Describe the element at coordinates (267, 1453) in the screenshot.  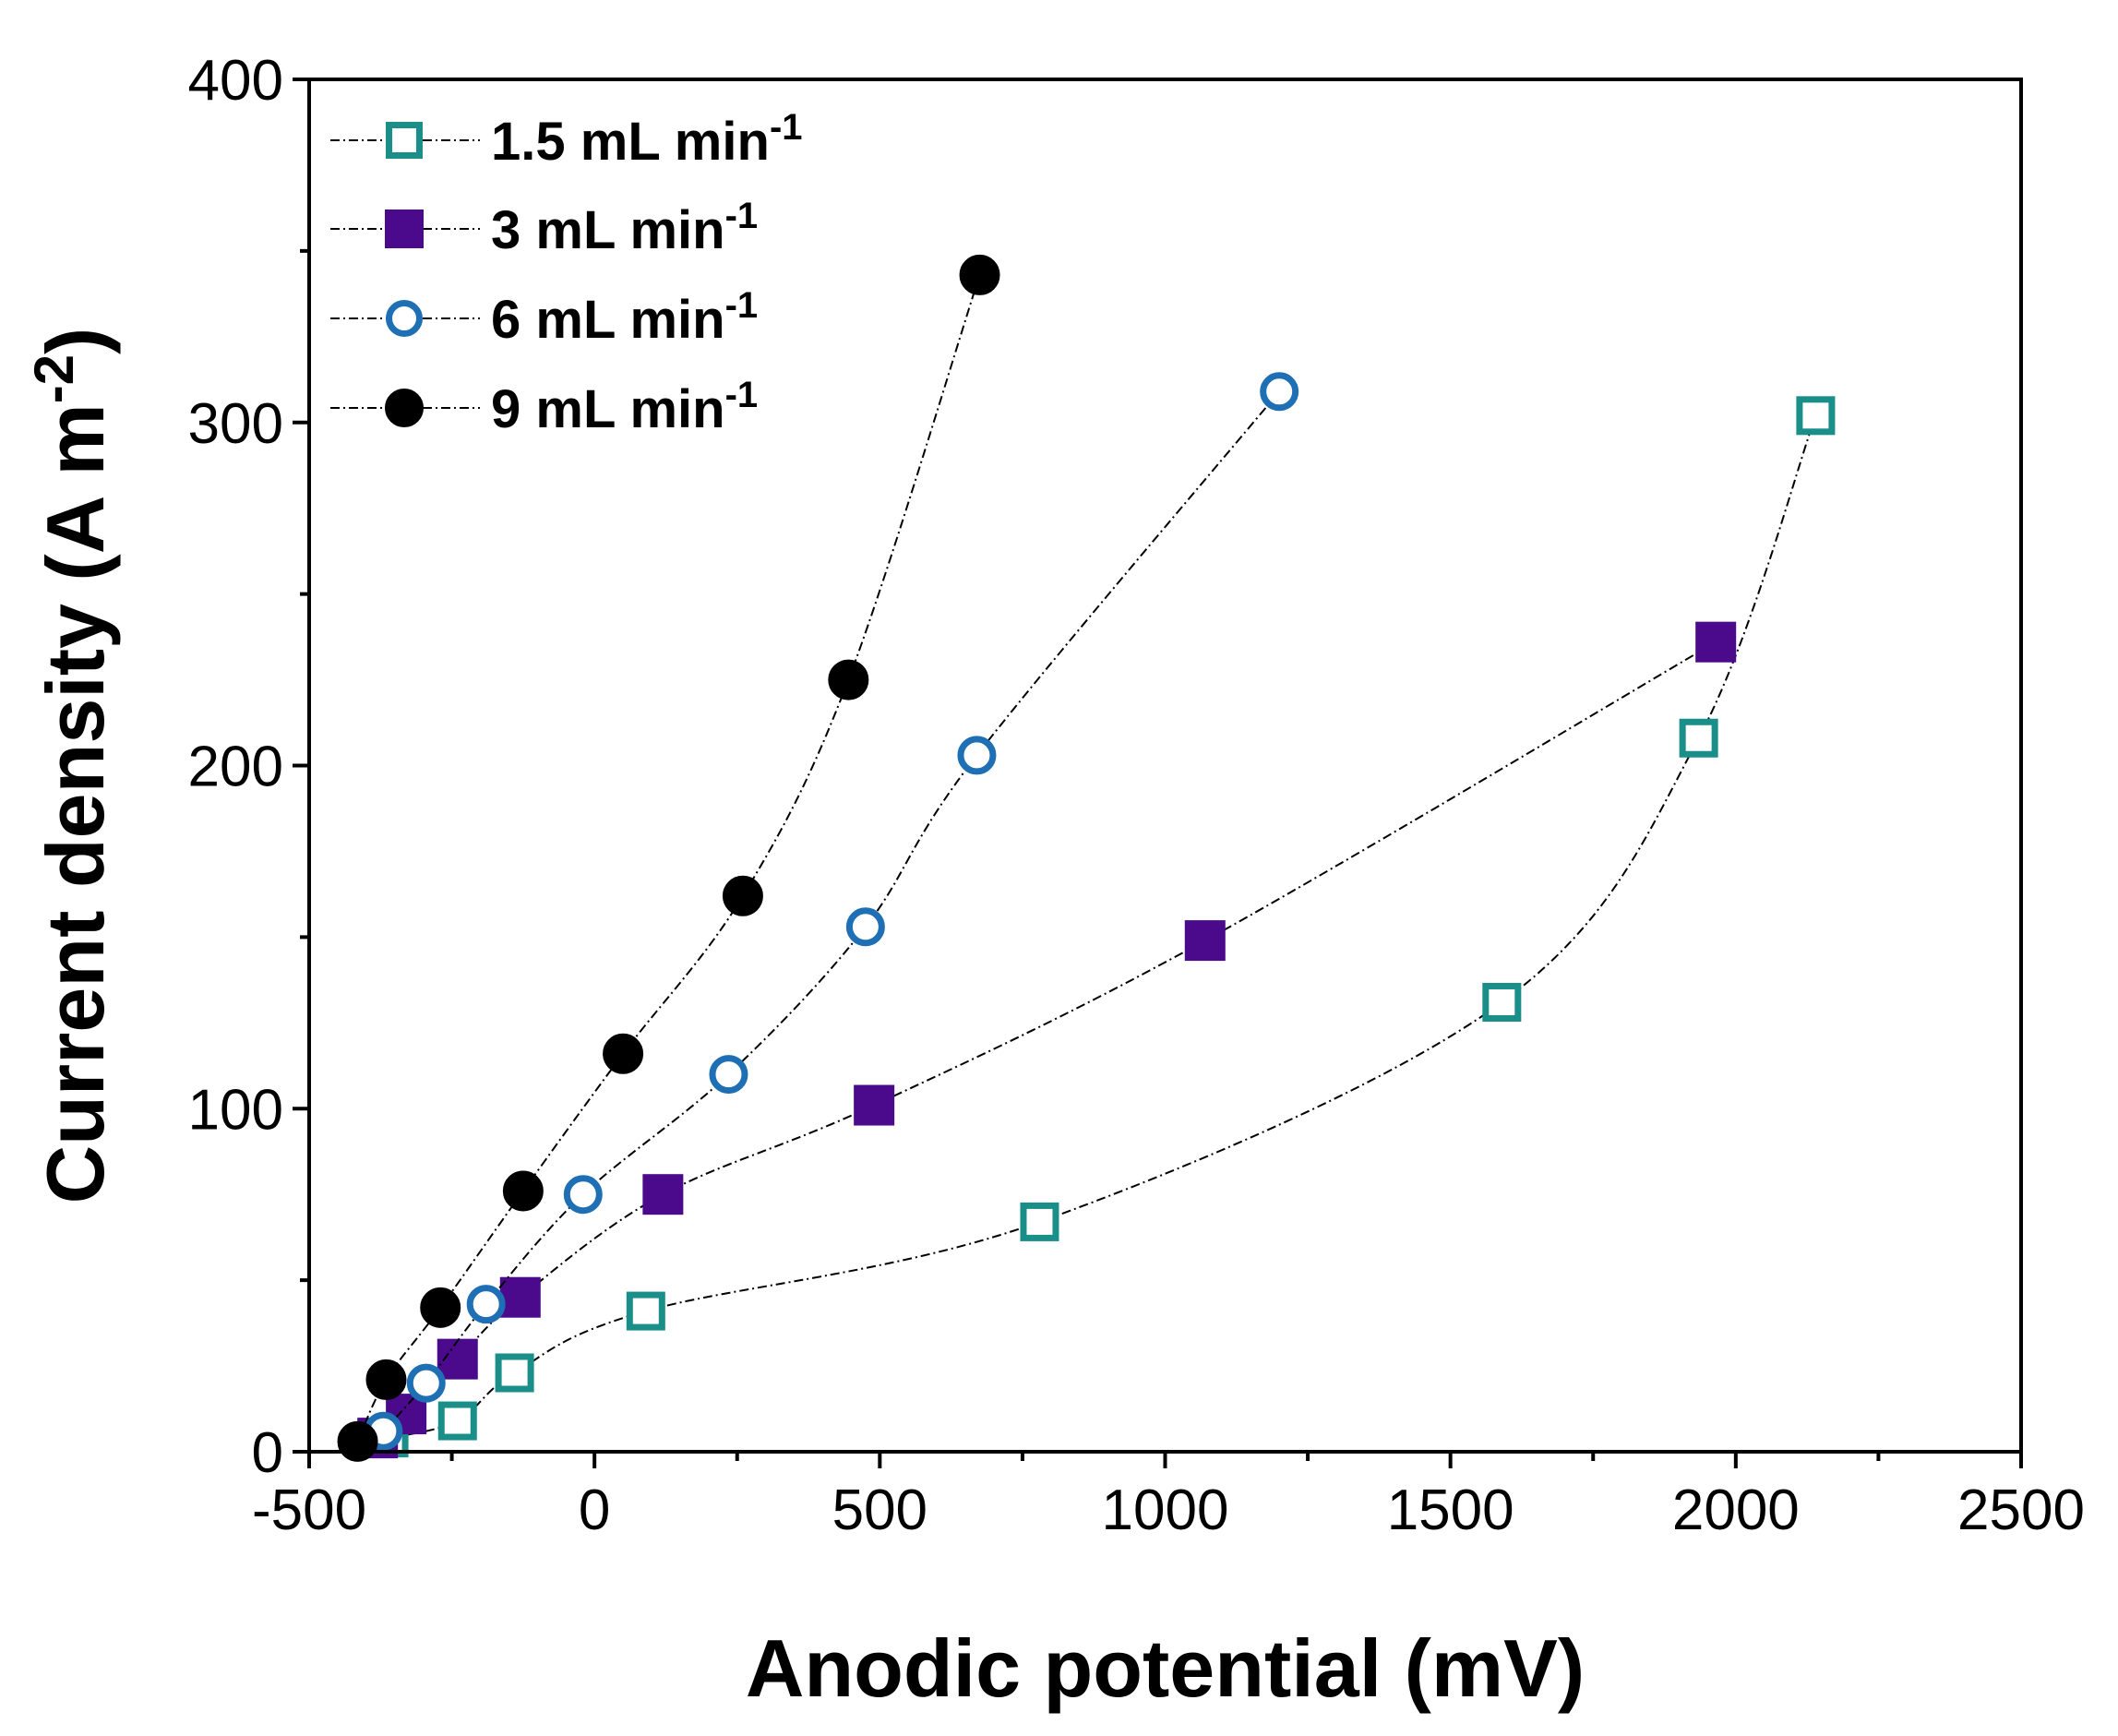
I see `y-tick-label: 0` at that location.